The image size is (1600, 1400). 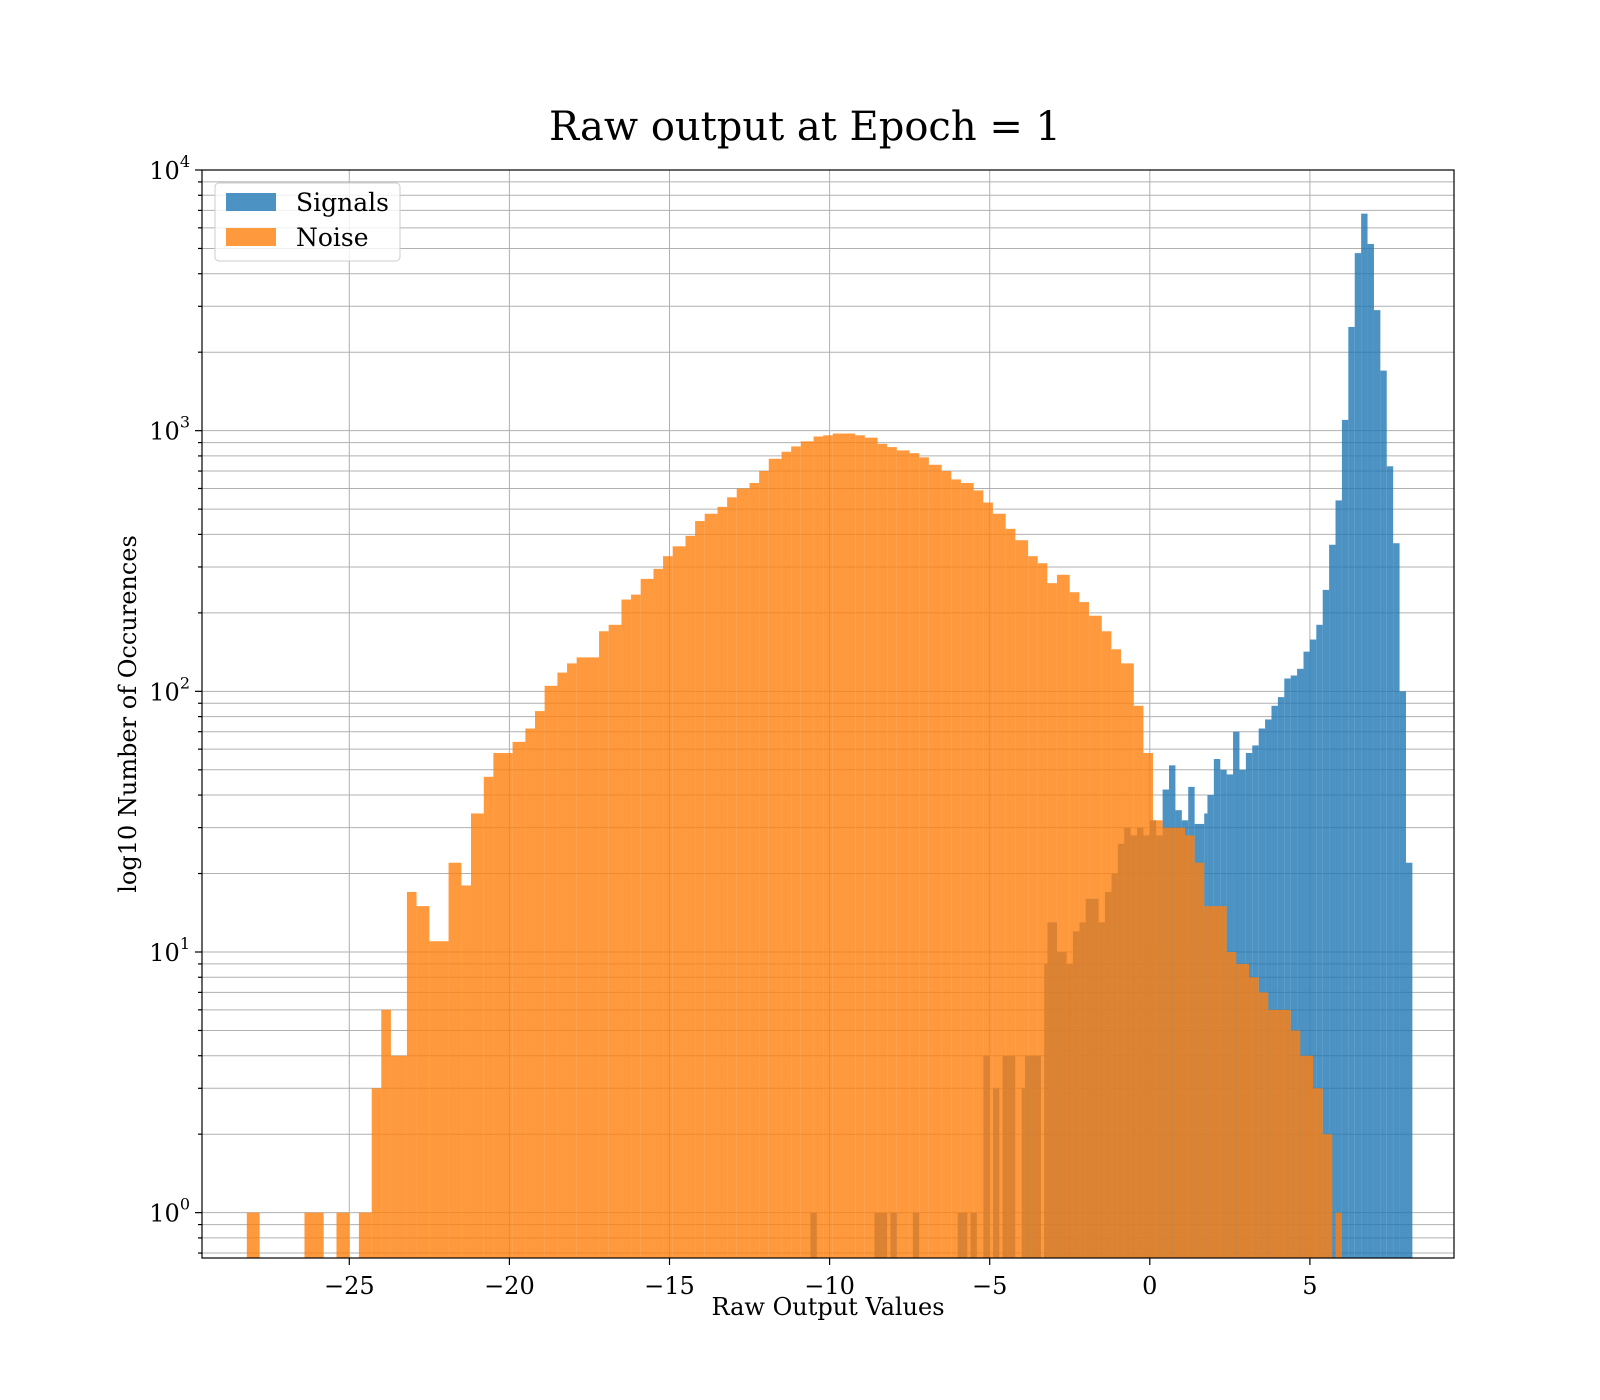 What do you see at coordinates (1309, 1286) in the screenshot?
I see `x-tick-label: 5` at bounding box center [1309, 1286].